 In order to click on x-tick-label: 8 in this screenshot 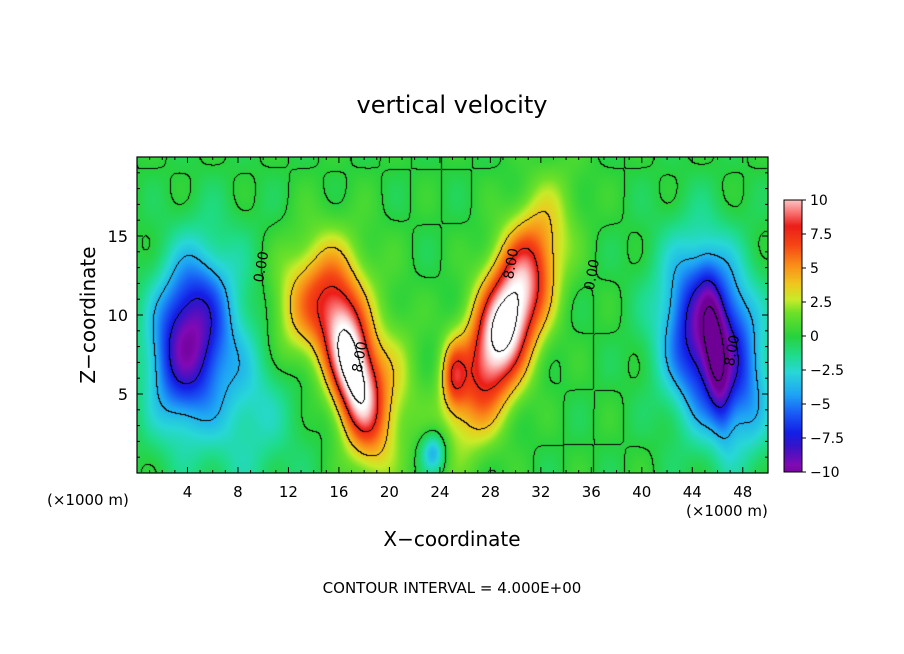, I will do `click(238, 492)`.